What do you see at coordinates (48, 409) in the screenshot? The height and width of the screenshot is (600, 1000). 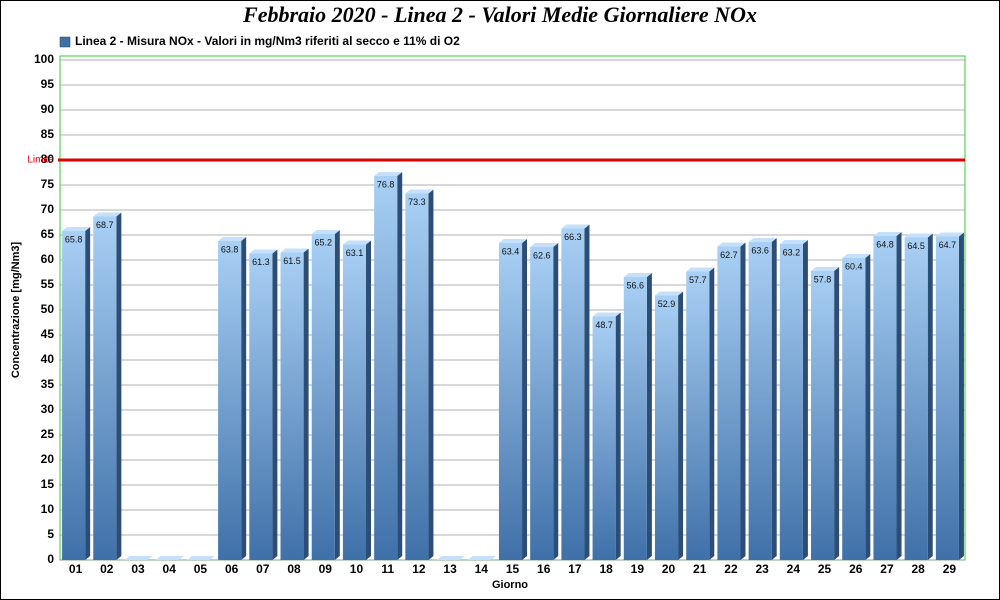 I see `y-tick-label: 30` at bounding box center [48, 409].